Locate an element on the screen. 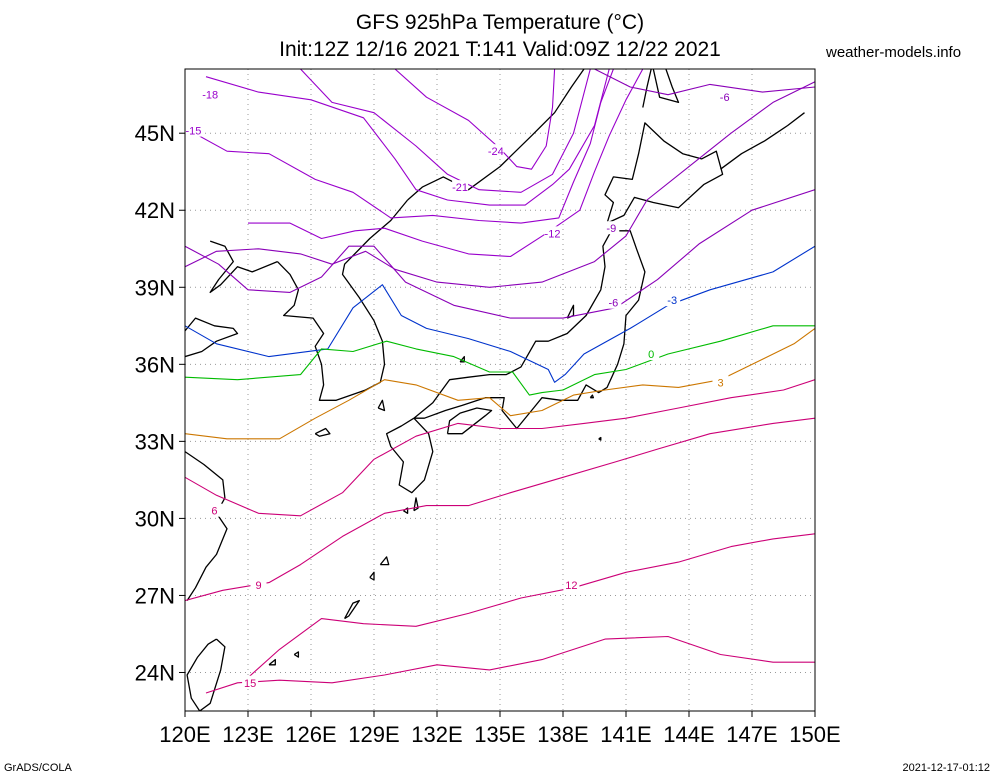 This screenshot has width=1000, height=779. coast-okinawa is located at coordinates (352, 609).